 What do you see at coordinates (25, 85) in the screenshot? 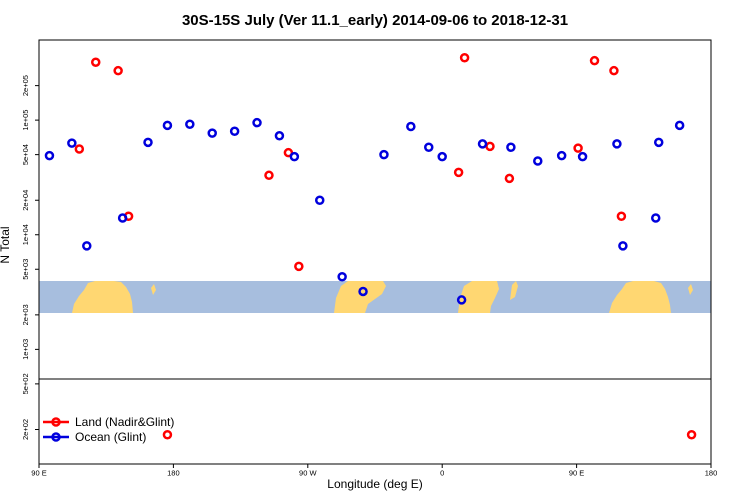
I see `y-tick-label: 2e+05` at bounding box center [25, 85].